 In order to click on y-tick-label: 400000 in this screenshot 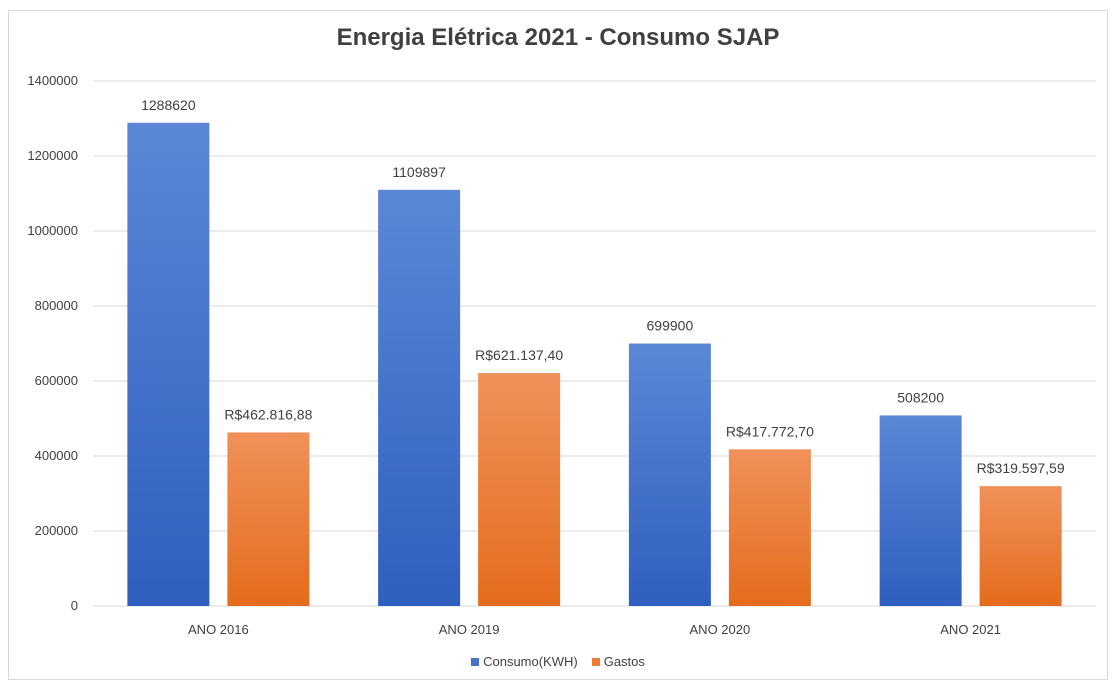, I will do `click(56, 455)`.